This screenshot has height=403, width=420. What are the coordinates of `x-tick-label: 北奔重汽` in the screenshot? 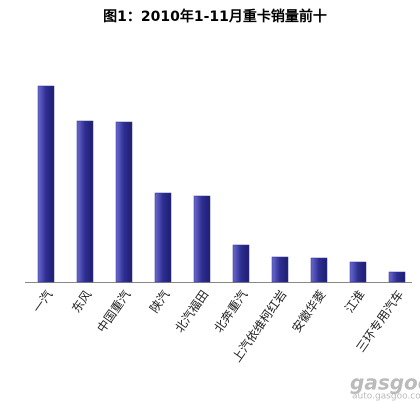 It's located at (230, 311).